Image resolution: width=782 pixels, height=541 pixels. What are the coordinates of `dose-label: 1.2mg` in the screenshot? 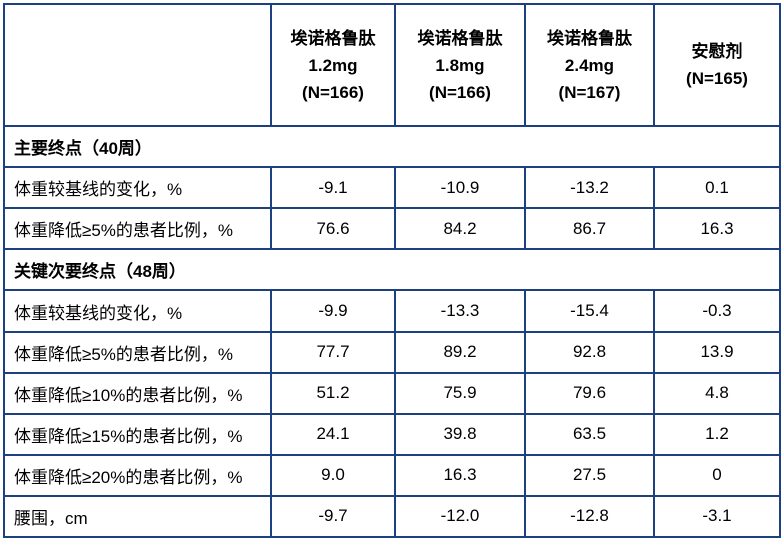 It's located at (333, 65).